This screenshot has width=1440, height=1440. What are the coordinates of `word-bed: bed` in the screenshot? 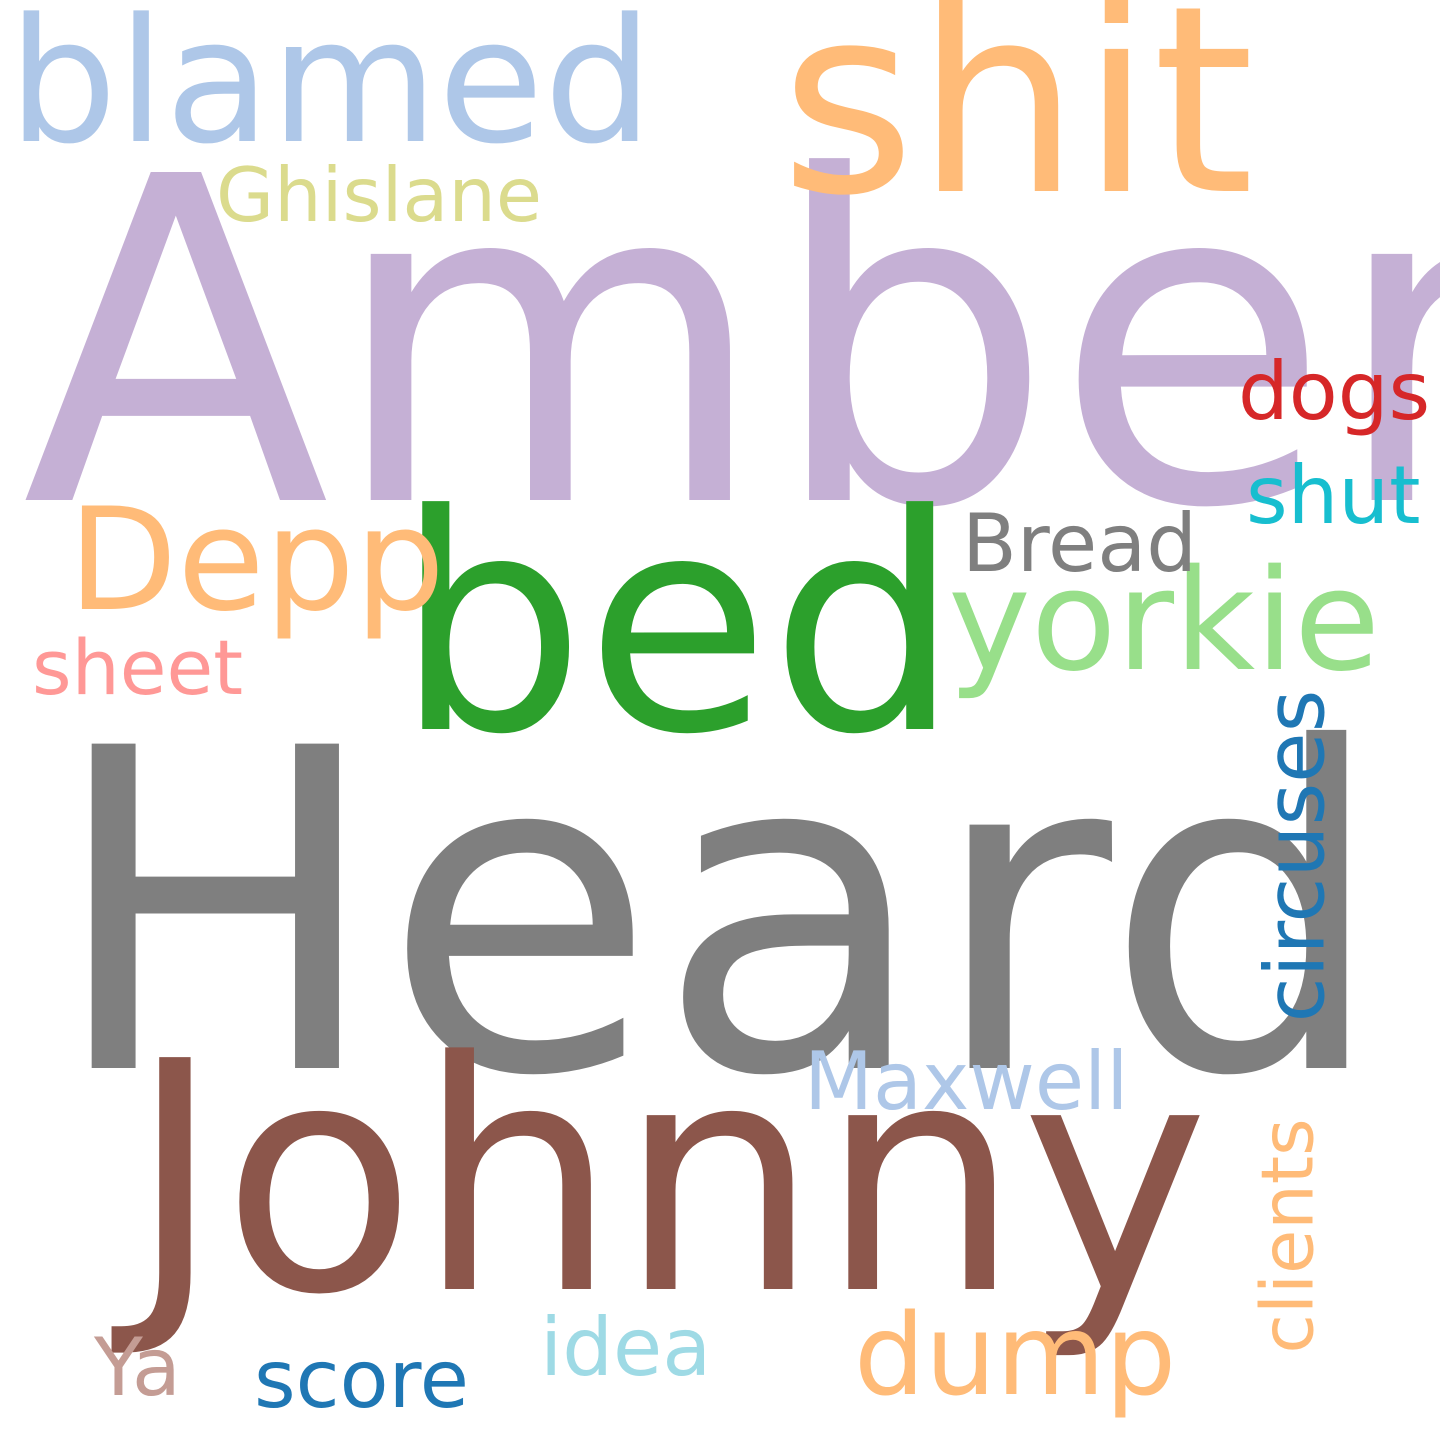 It's located at (678, 625).